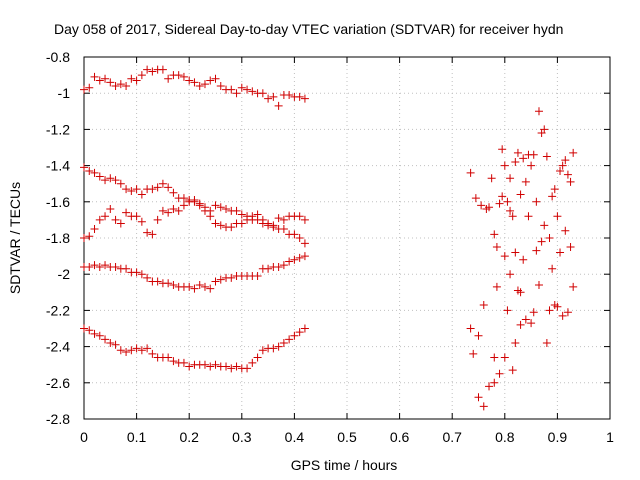 The image size is (640, 480). Describe the element at coordinates (58, 419) in the screenshot. I see `y-tick-label: -2.8` at that location.